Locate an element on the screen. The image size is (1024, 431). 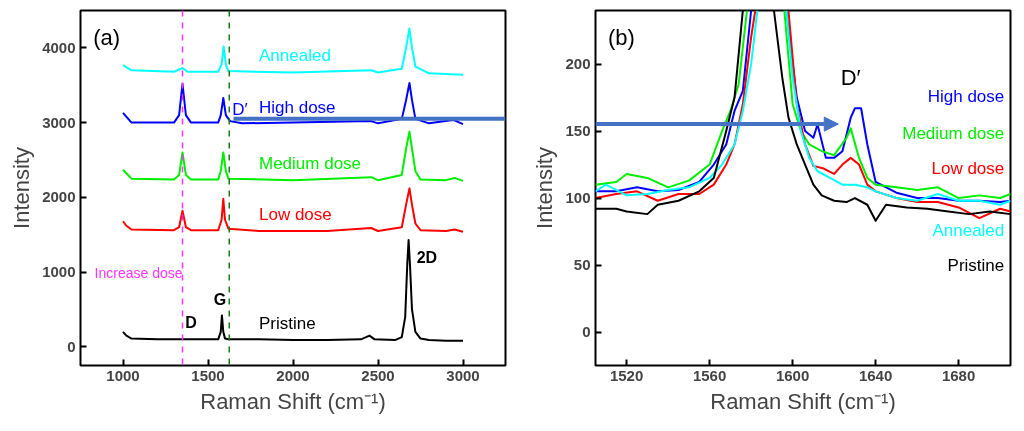
annotation: (a) is located at coordinates (107, 37).